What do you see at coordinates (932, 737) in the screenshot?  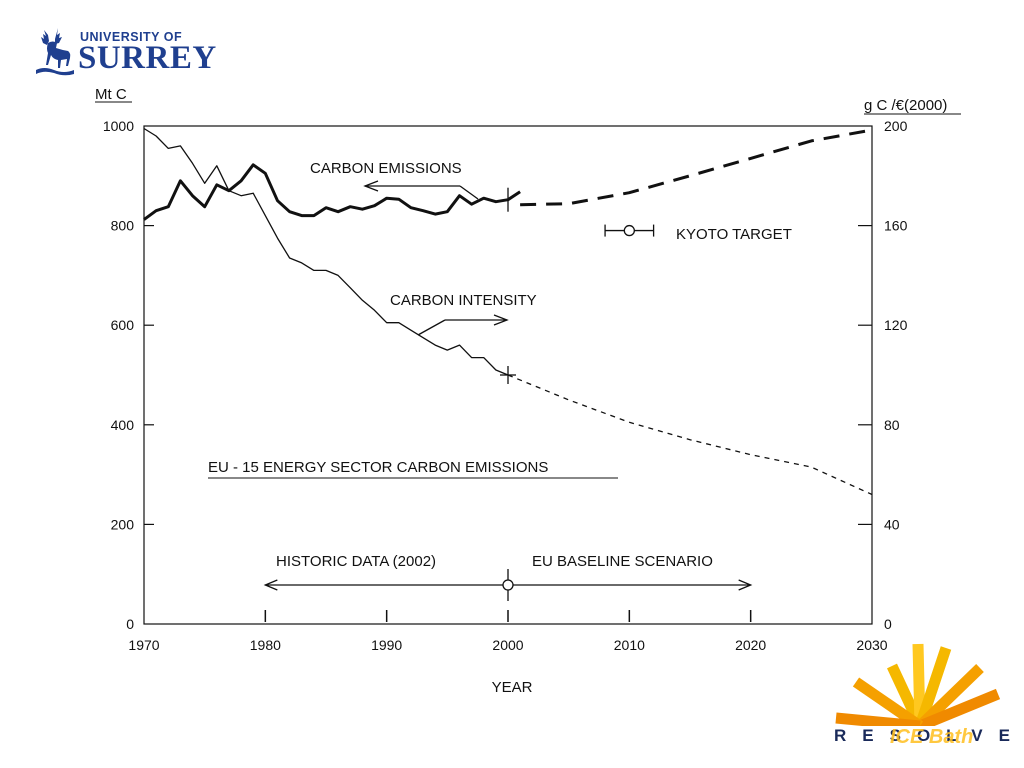 I see `ice-bath-watermark: ICE Bath` at bounding box center [932, 737].